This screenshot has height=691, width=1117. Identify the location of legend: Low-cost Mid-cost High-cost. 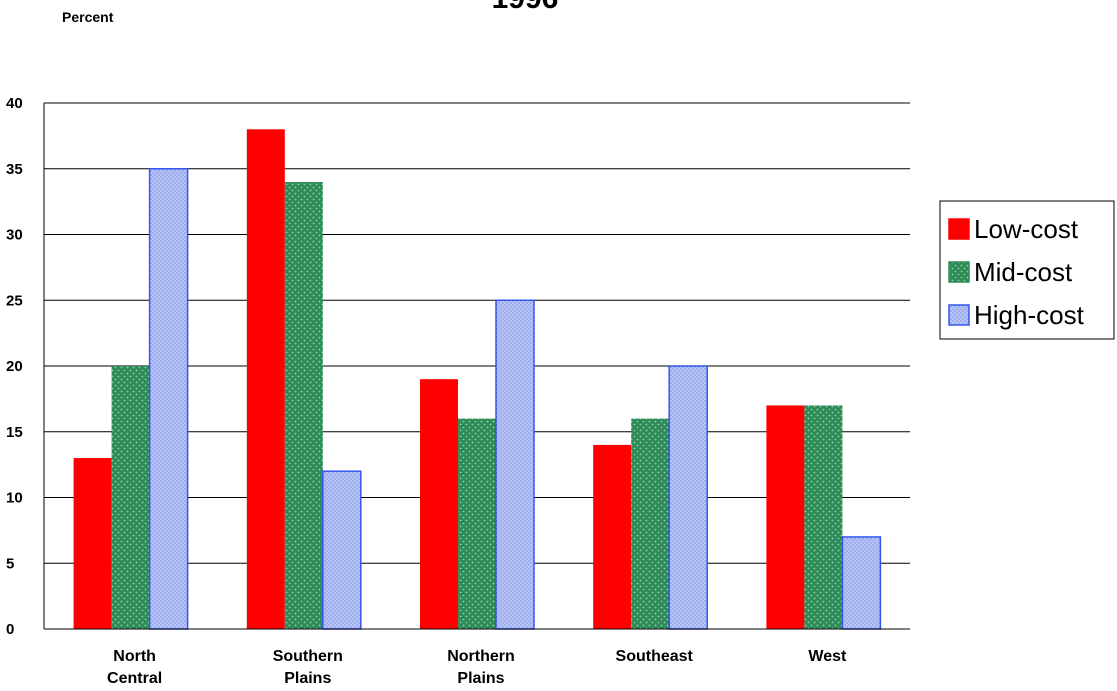
(1027, 270).